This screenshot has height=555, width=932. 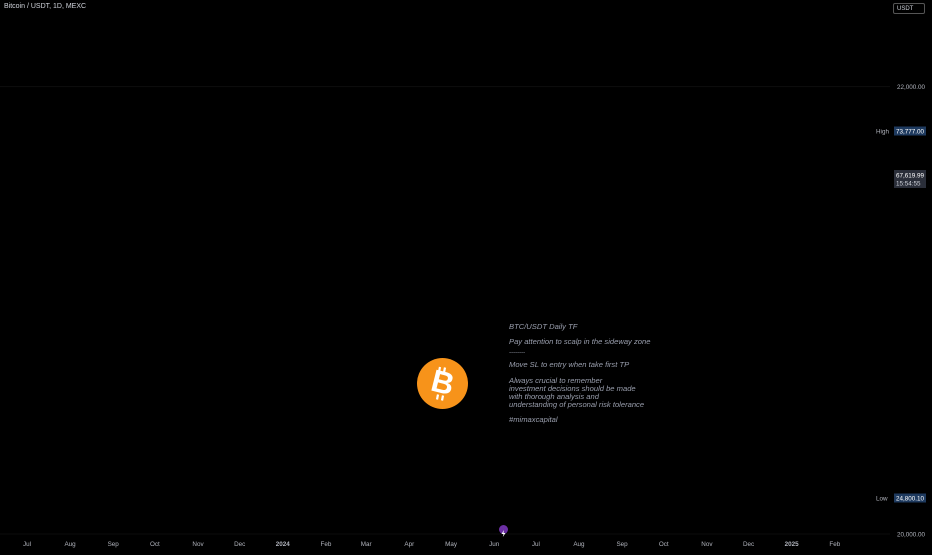 What do you see at coordinates (533, 419) in the screenshot?
I see `note-line-8: #mimaxcapital` at bounding box center [533, 419].